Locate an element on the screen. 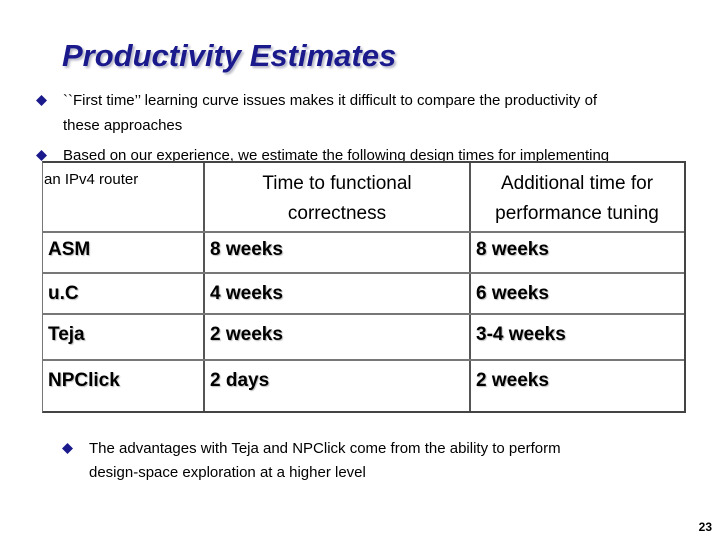 The height and width of the screenshot is (540, 720). header-tuning: Additional time for performance tuning is located at coordinates (577, 199).